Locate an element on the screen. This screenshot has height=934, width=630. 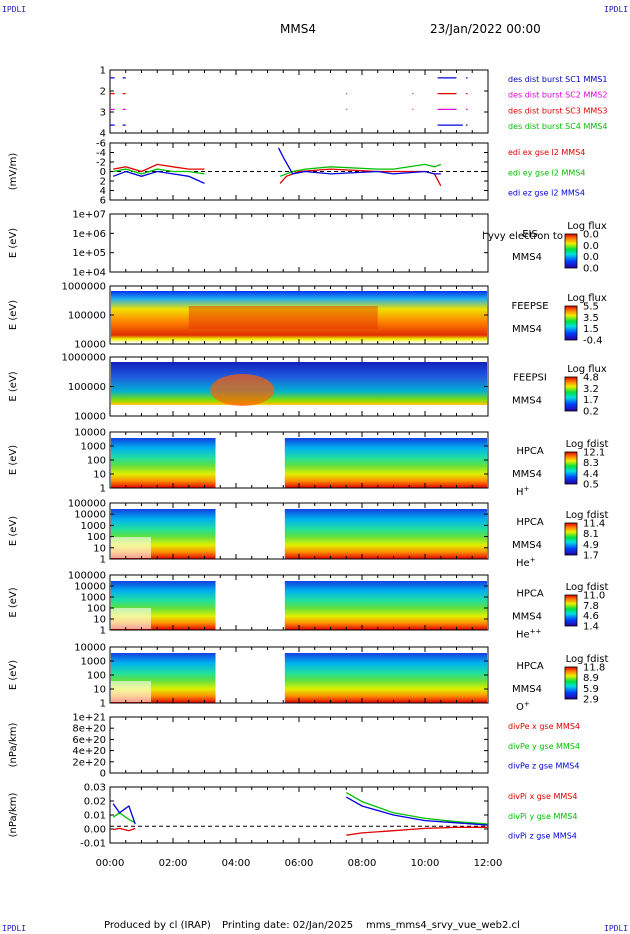
hpca_hepp-species-charge: ++ is located at coordinates (536, 632).